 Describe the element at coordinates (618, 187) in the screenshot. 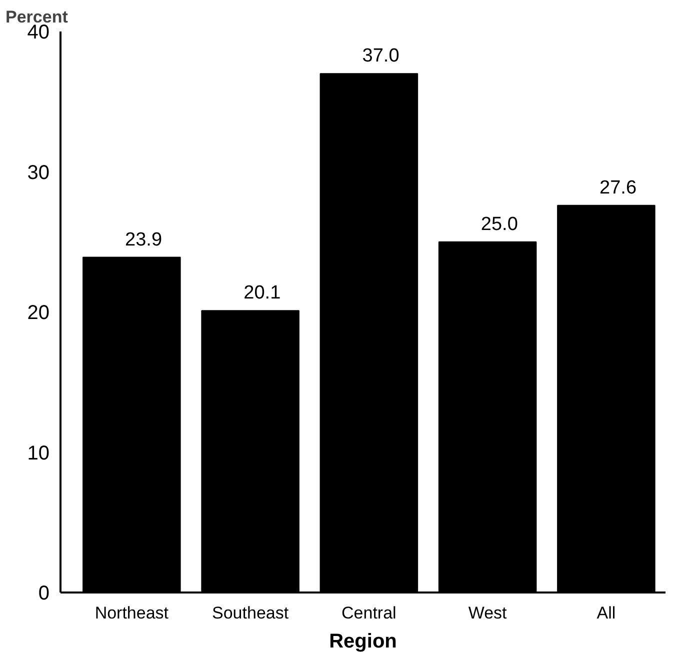

I see `data-label: 27.6` at that location.